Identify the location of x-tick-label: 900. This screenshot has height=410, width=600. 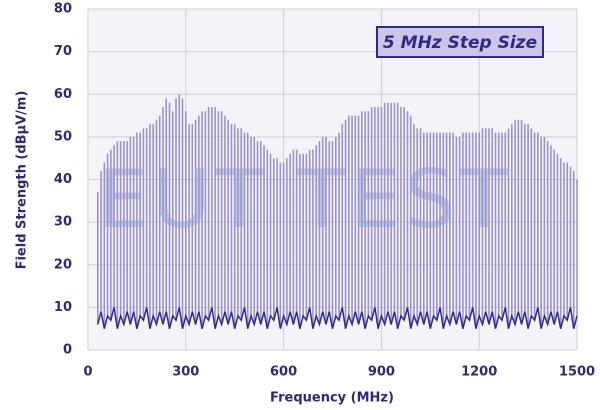
(381, 372).